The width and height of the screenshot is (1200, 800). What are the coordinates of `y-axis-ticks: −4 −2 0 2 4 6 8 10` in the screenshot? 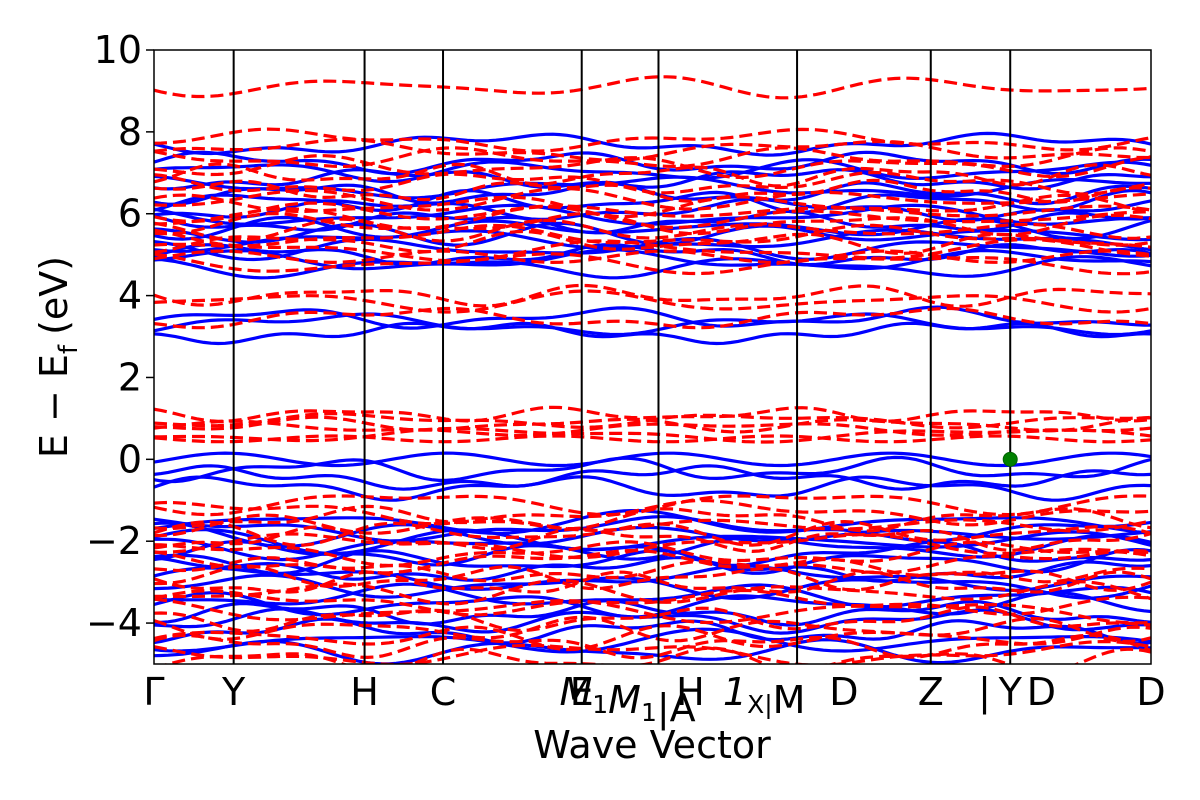 It's located at (120, 336).